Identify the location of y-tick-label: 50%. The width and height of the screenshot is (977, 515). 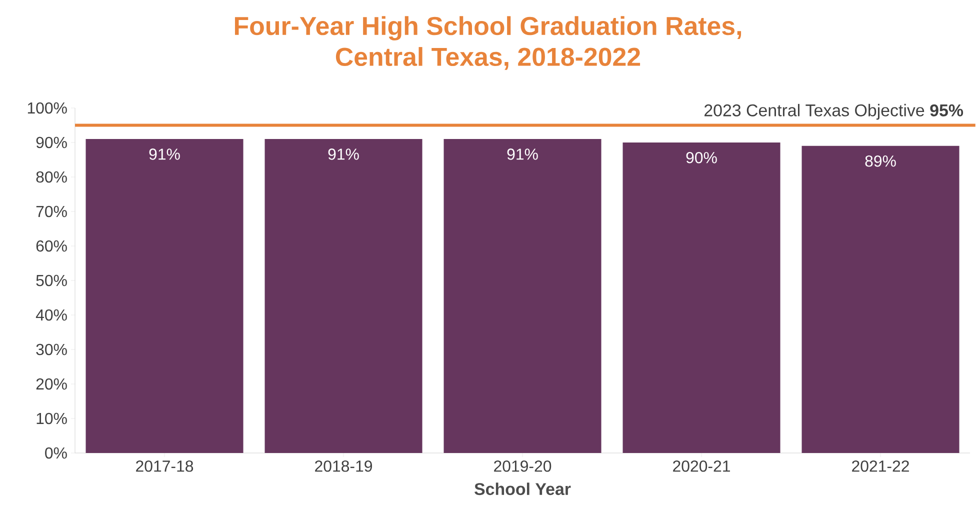
(51, 280).